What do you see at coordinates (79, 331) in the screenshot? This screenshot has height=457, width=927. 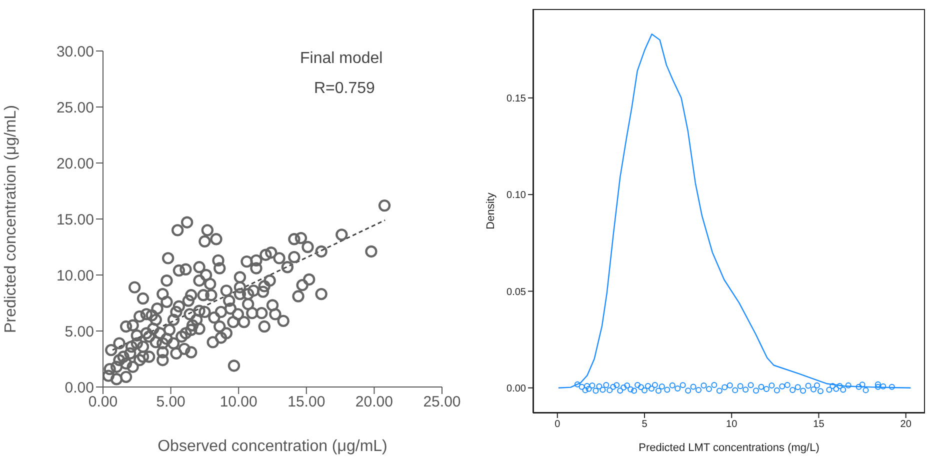 I see `y-tick-label: 5.00` at bounding box center [79, 331].